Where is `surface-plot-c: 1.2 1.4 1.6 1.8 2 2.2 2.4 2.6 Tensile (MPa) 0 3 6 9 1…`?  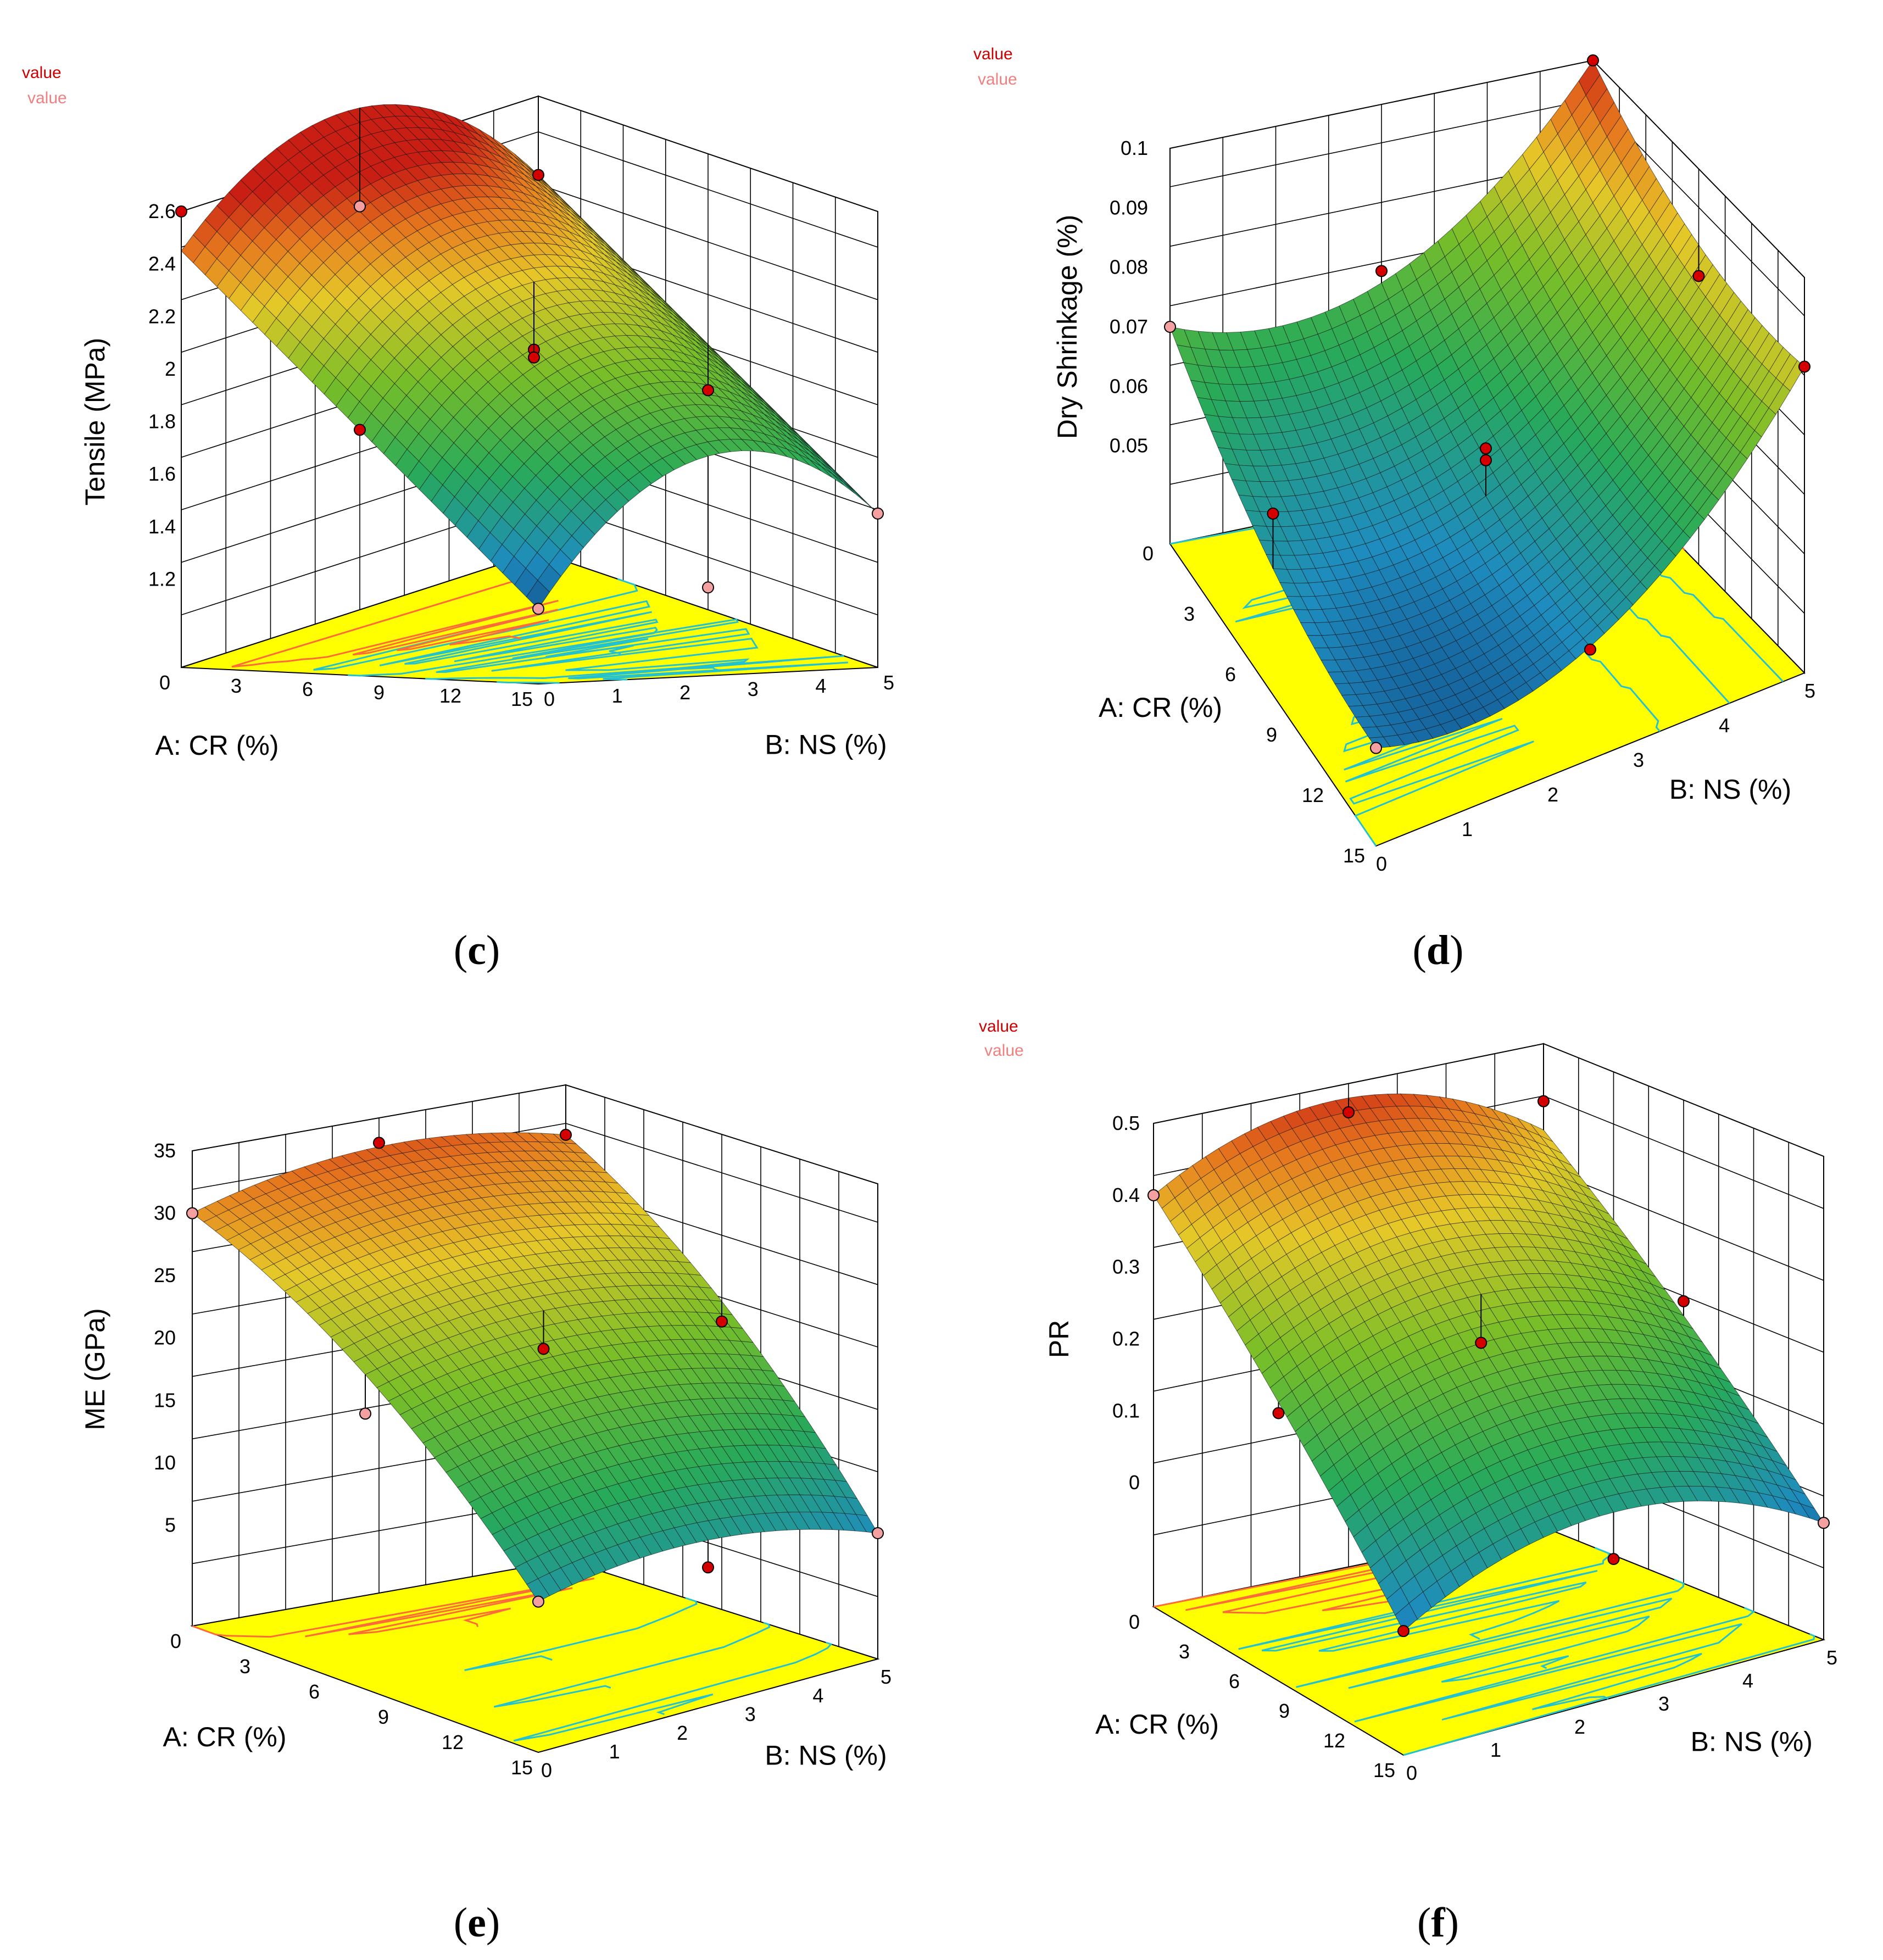
surface-plot-c: 1.2 1.4 1.6 1.8 2 2.2 2.4 2.6 Tensile (MPa) 0 3 6 9 1… is located at coordinates (487, 428).